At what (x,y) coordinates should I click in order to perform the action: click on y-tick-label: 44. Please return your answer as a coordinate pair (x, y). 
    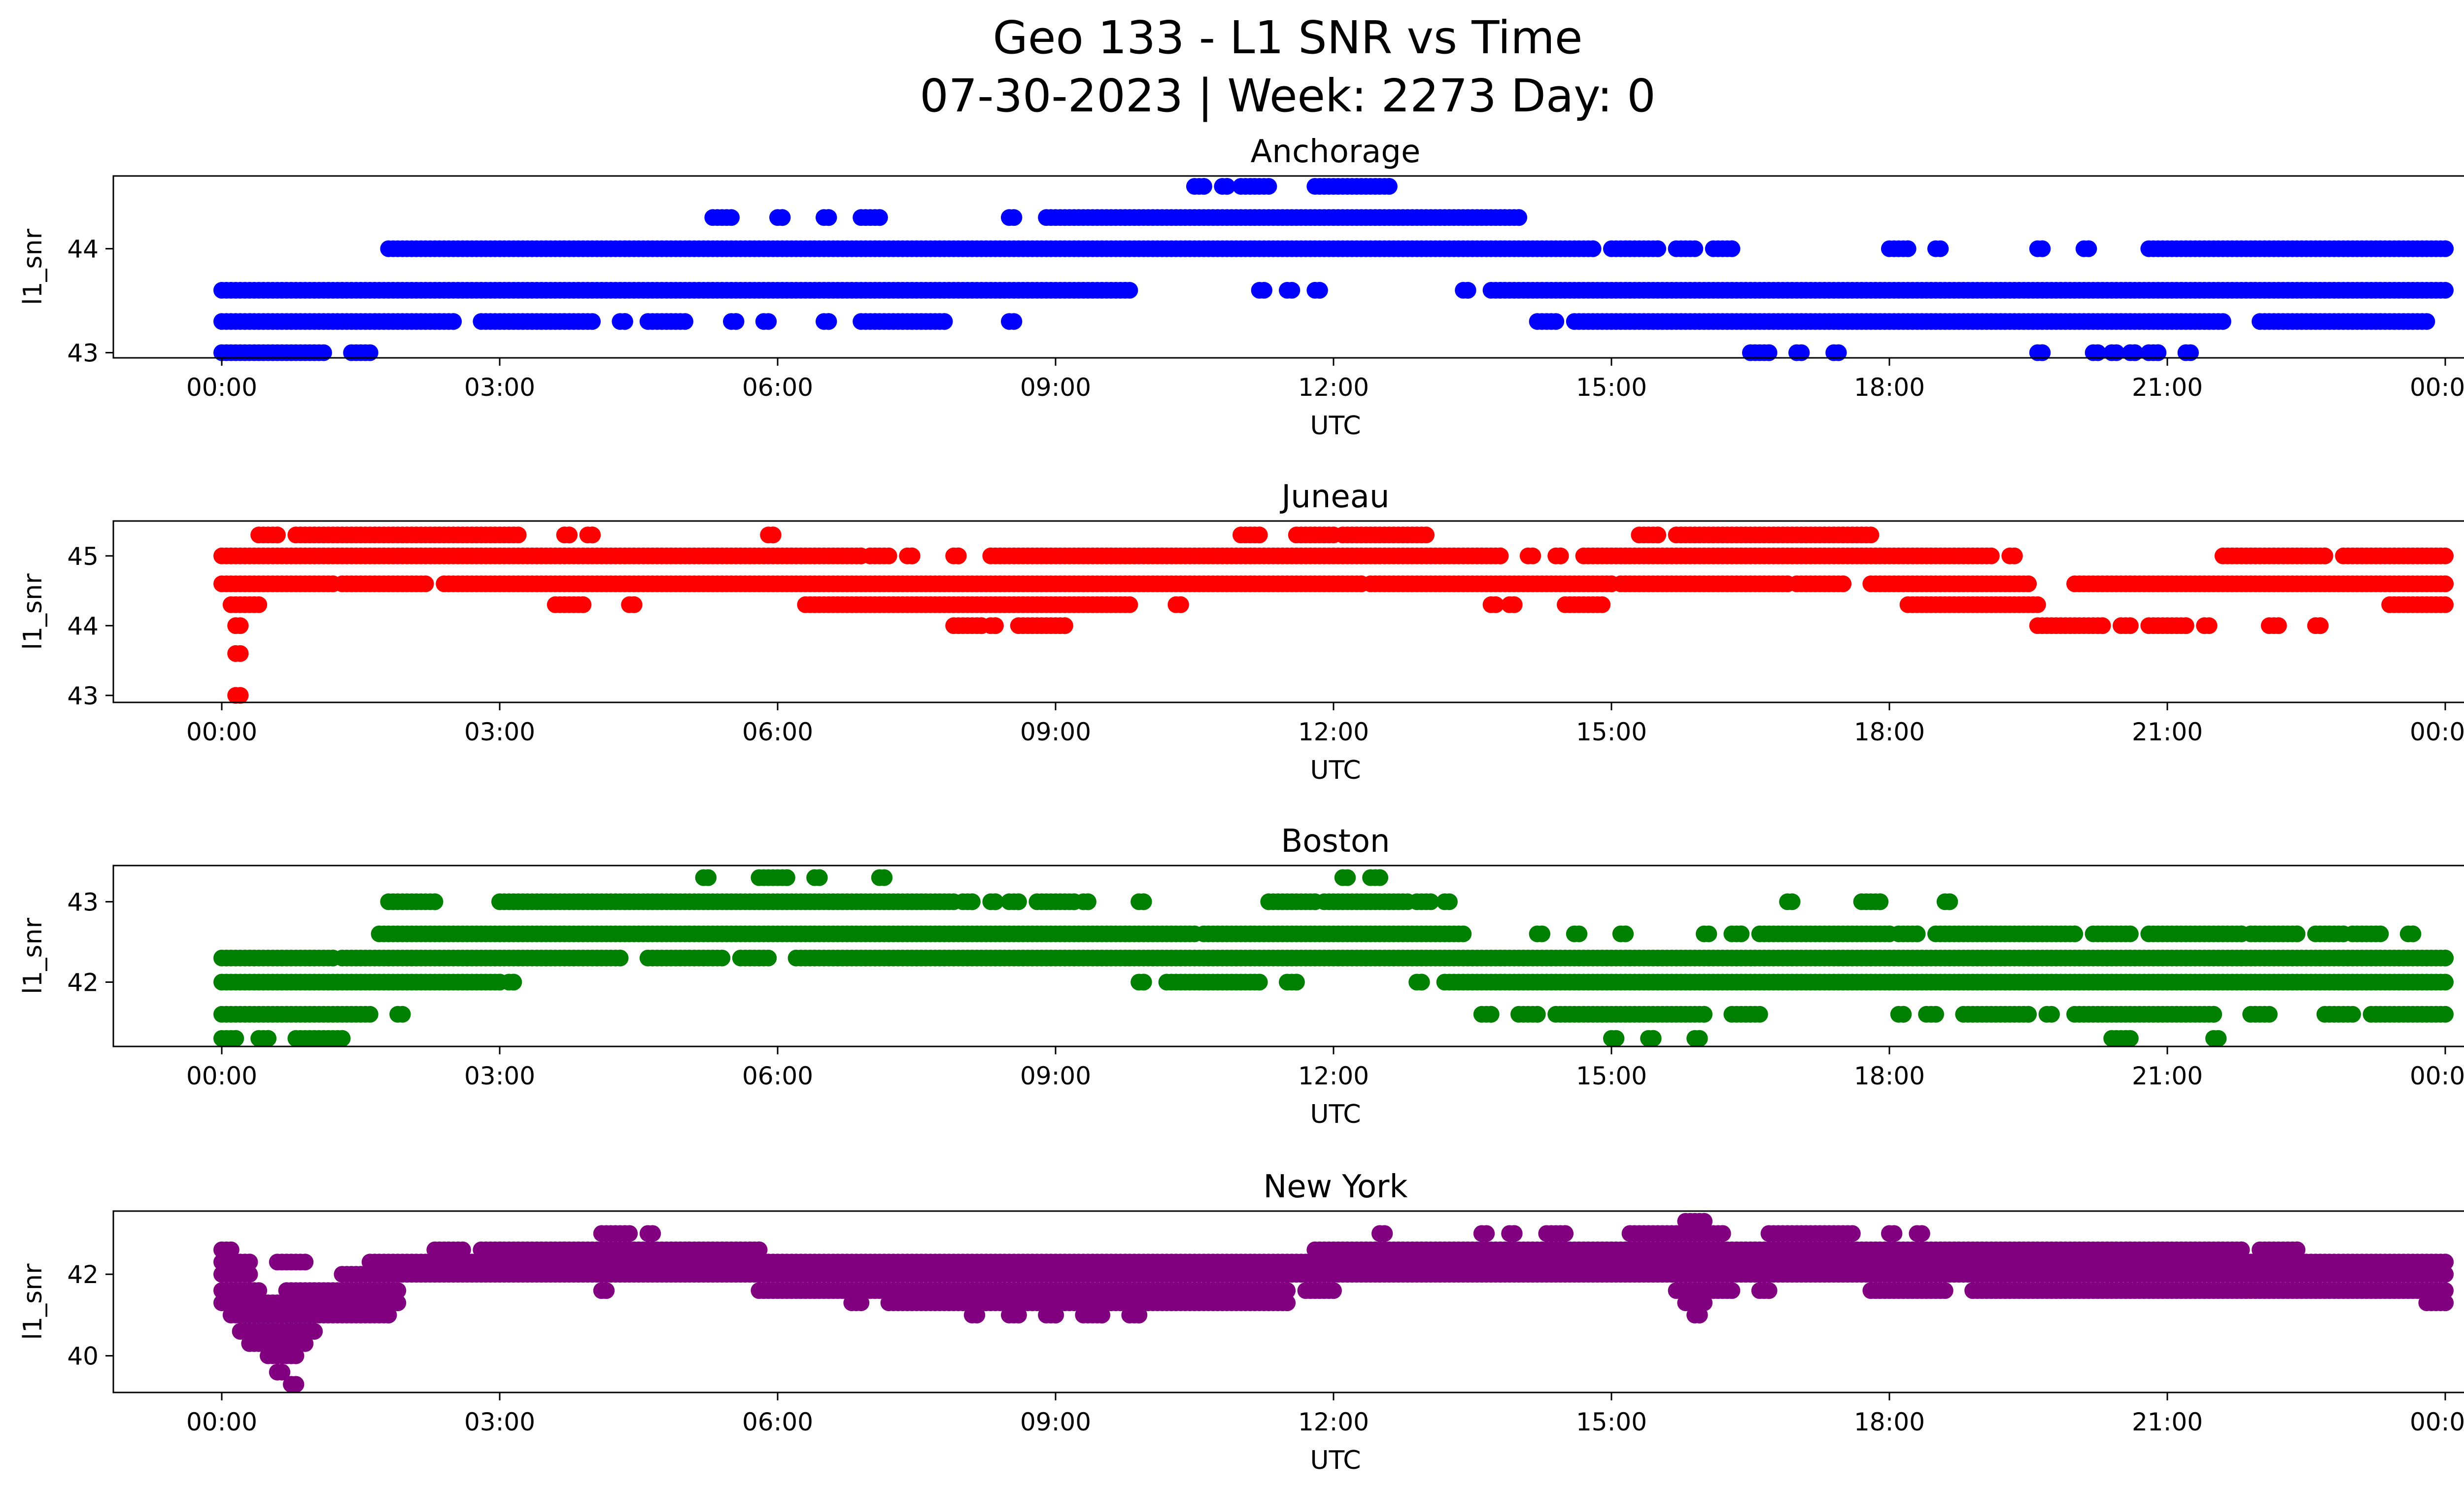
    Looking at the image, I should click on (83, 249).